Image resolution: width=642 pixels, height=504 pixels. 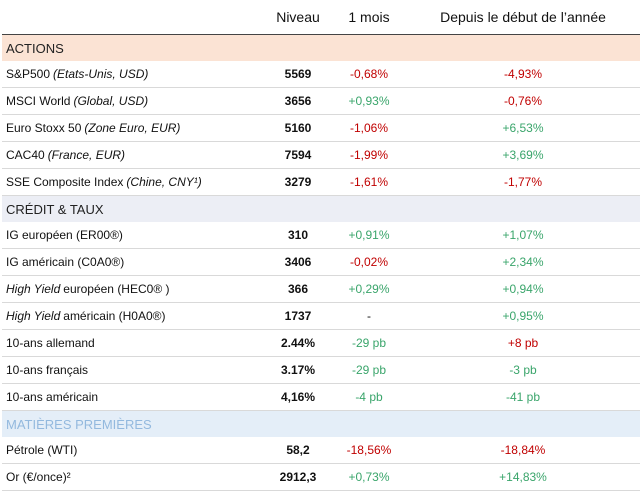 What do you see at coordinates (523, 182) in the screenshot?
I see `value-cell: -1,77%` at bounding box center [523, 182].